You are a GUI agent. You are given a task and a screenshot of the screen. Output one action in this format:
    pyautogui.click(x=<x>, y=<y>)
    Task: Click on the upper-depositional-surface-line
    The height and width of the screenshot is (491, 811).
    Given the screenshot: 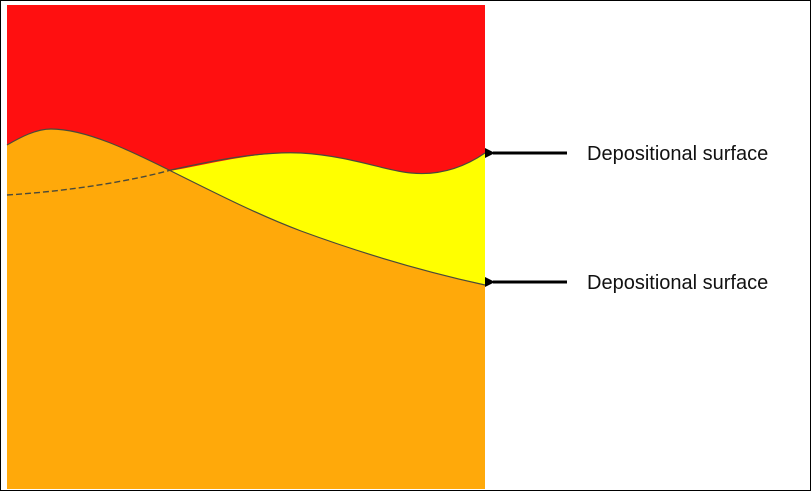 What is the action you would take?
    pyautogui.click(x=328, y=163)
    